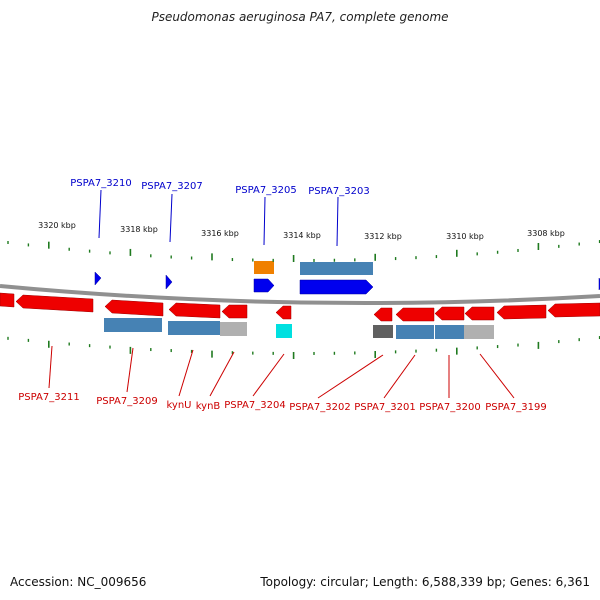 The image size is (600, 600). What do you see at coordinates (42, 582) in the screenshot?
I see `accession-label: Accession:` at bounding box center [42, 582].